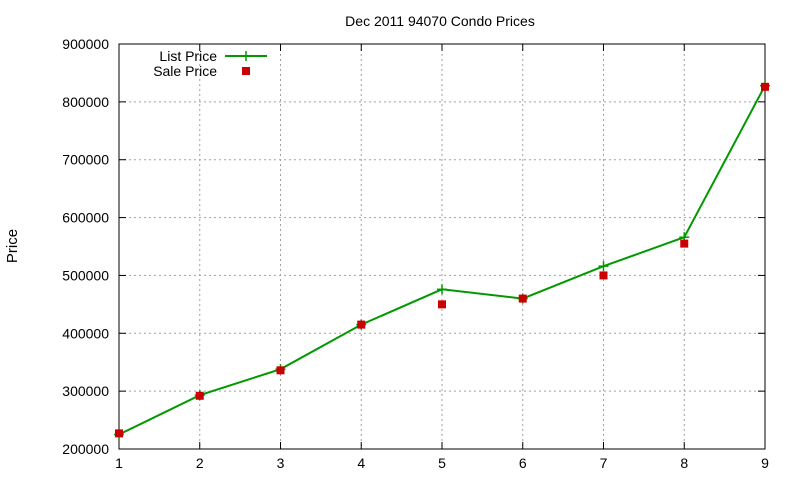  I want to click on legend-label-sale-price: Sale Price, so click(185, 71).